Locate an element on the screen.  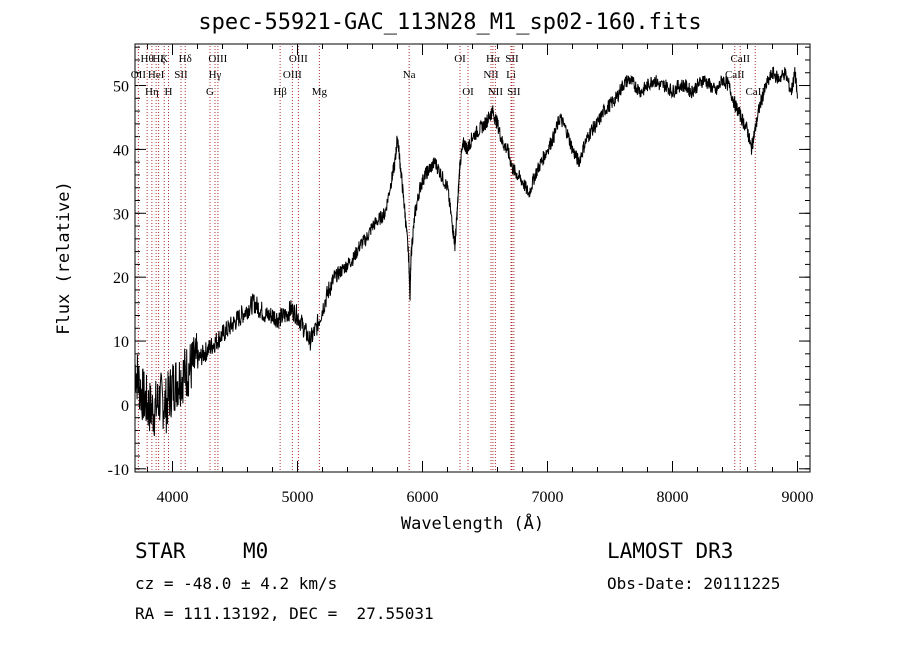
chart-title: spec-55921-GAC_113N28_M1_sp02-160.fits is located at coordinates (450, 22).